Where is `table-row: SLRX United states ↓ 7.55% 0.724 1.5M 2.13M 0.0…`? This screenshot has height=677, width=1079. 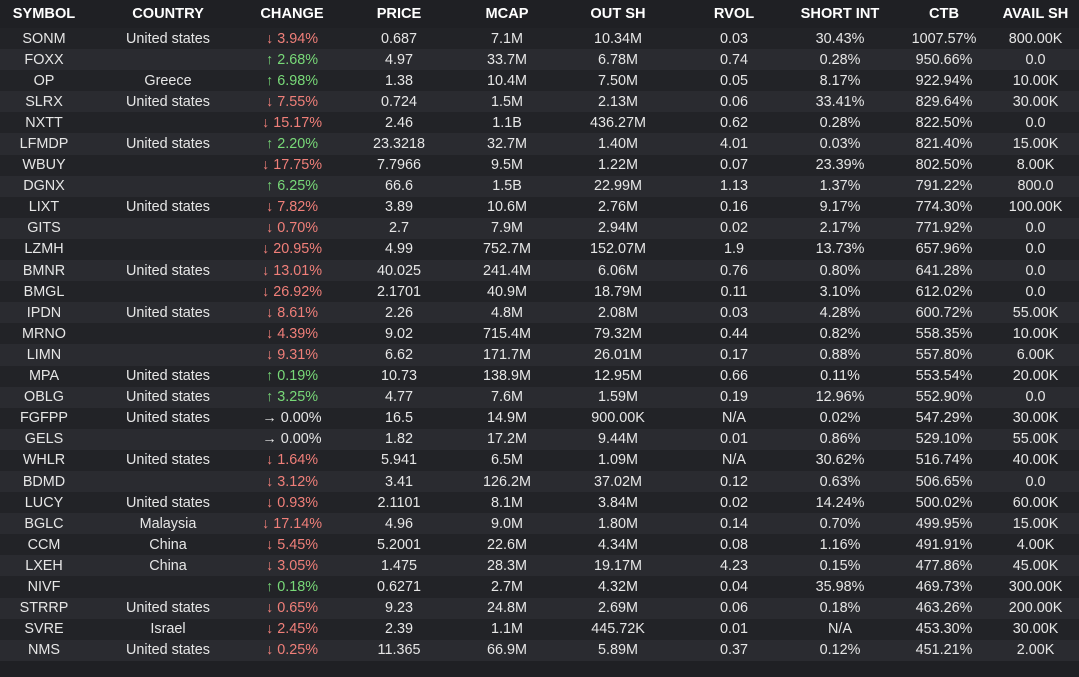
table-row: SLRX United states ↓ 7.55% 0.724 1.5M 2.13M 0.0… is located at coordinates (539, 102).